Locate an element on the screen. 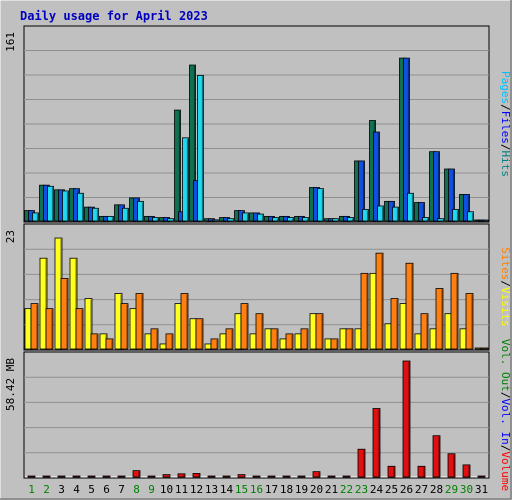 Image resolution: width=512 pixels, height=500 pixels. x-tick-label-day-20: 20 is located at coordinates (316, 489).